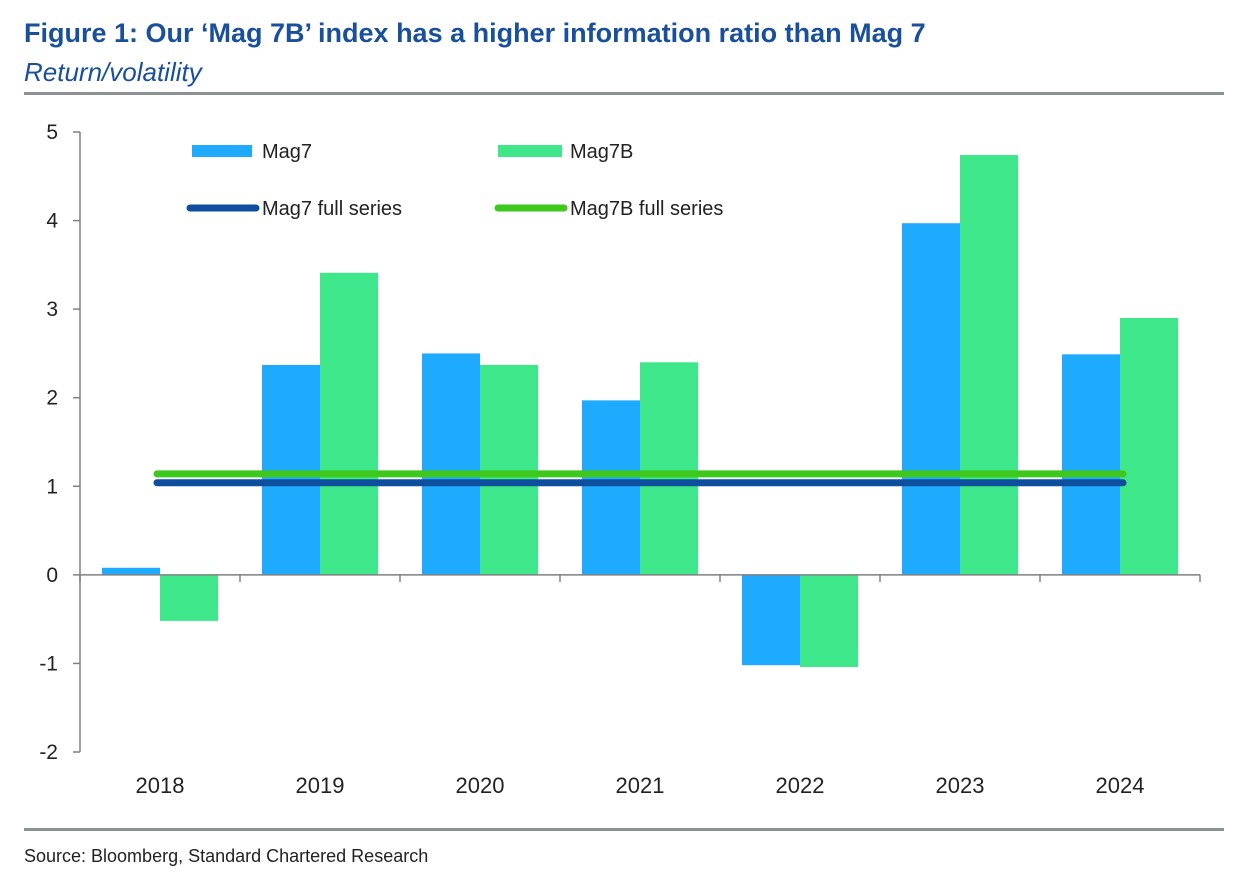 This screenshot has height=886, width=1252. Describe the element at coordinates (287, 152) in the screenshot. I see `legend-label-mag7: Mag7` at that location.